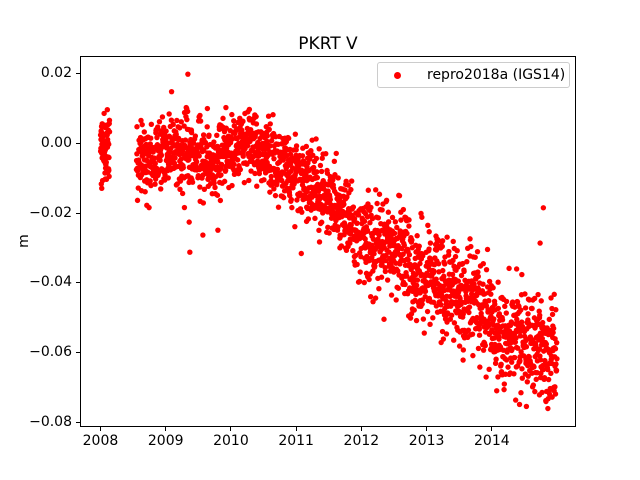 The image size is (640, 480). What do you see at coordinates (50, 212) in the screenshot?
I see `y-tick-label: −0.02` at bounding box center [50, 212].